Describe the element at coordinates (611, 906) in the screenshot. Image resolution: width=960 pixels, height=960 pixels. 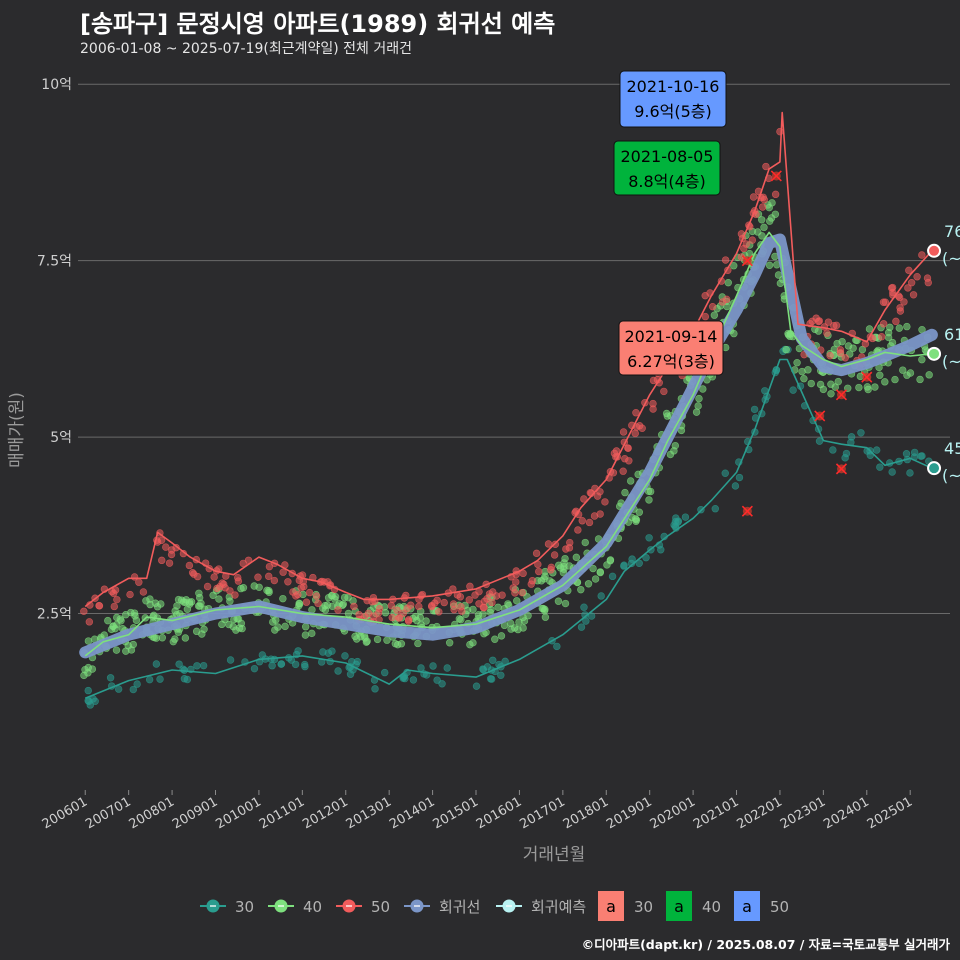
I see `svg-text: a` at that location.